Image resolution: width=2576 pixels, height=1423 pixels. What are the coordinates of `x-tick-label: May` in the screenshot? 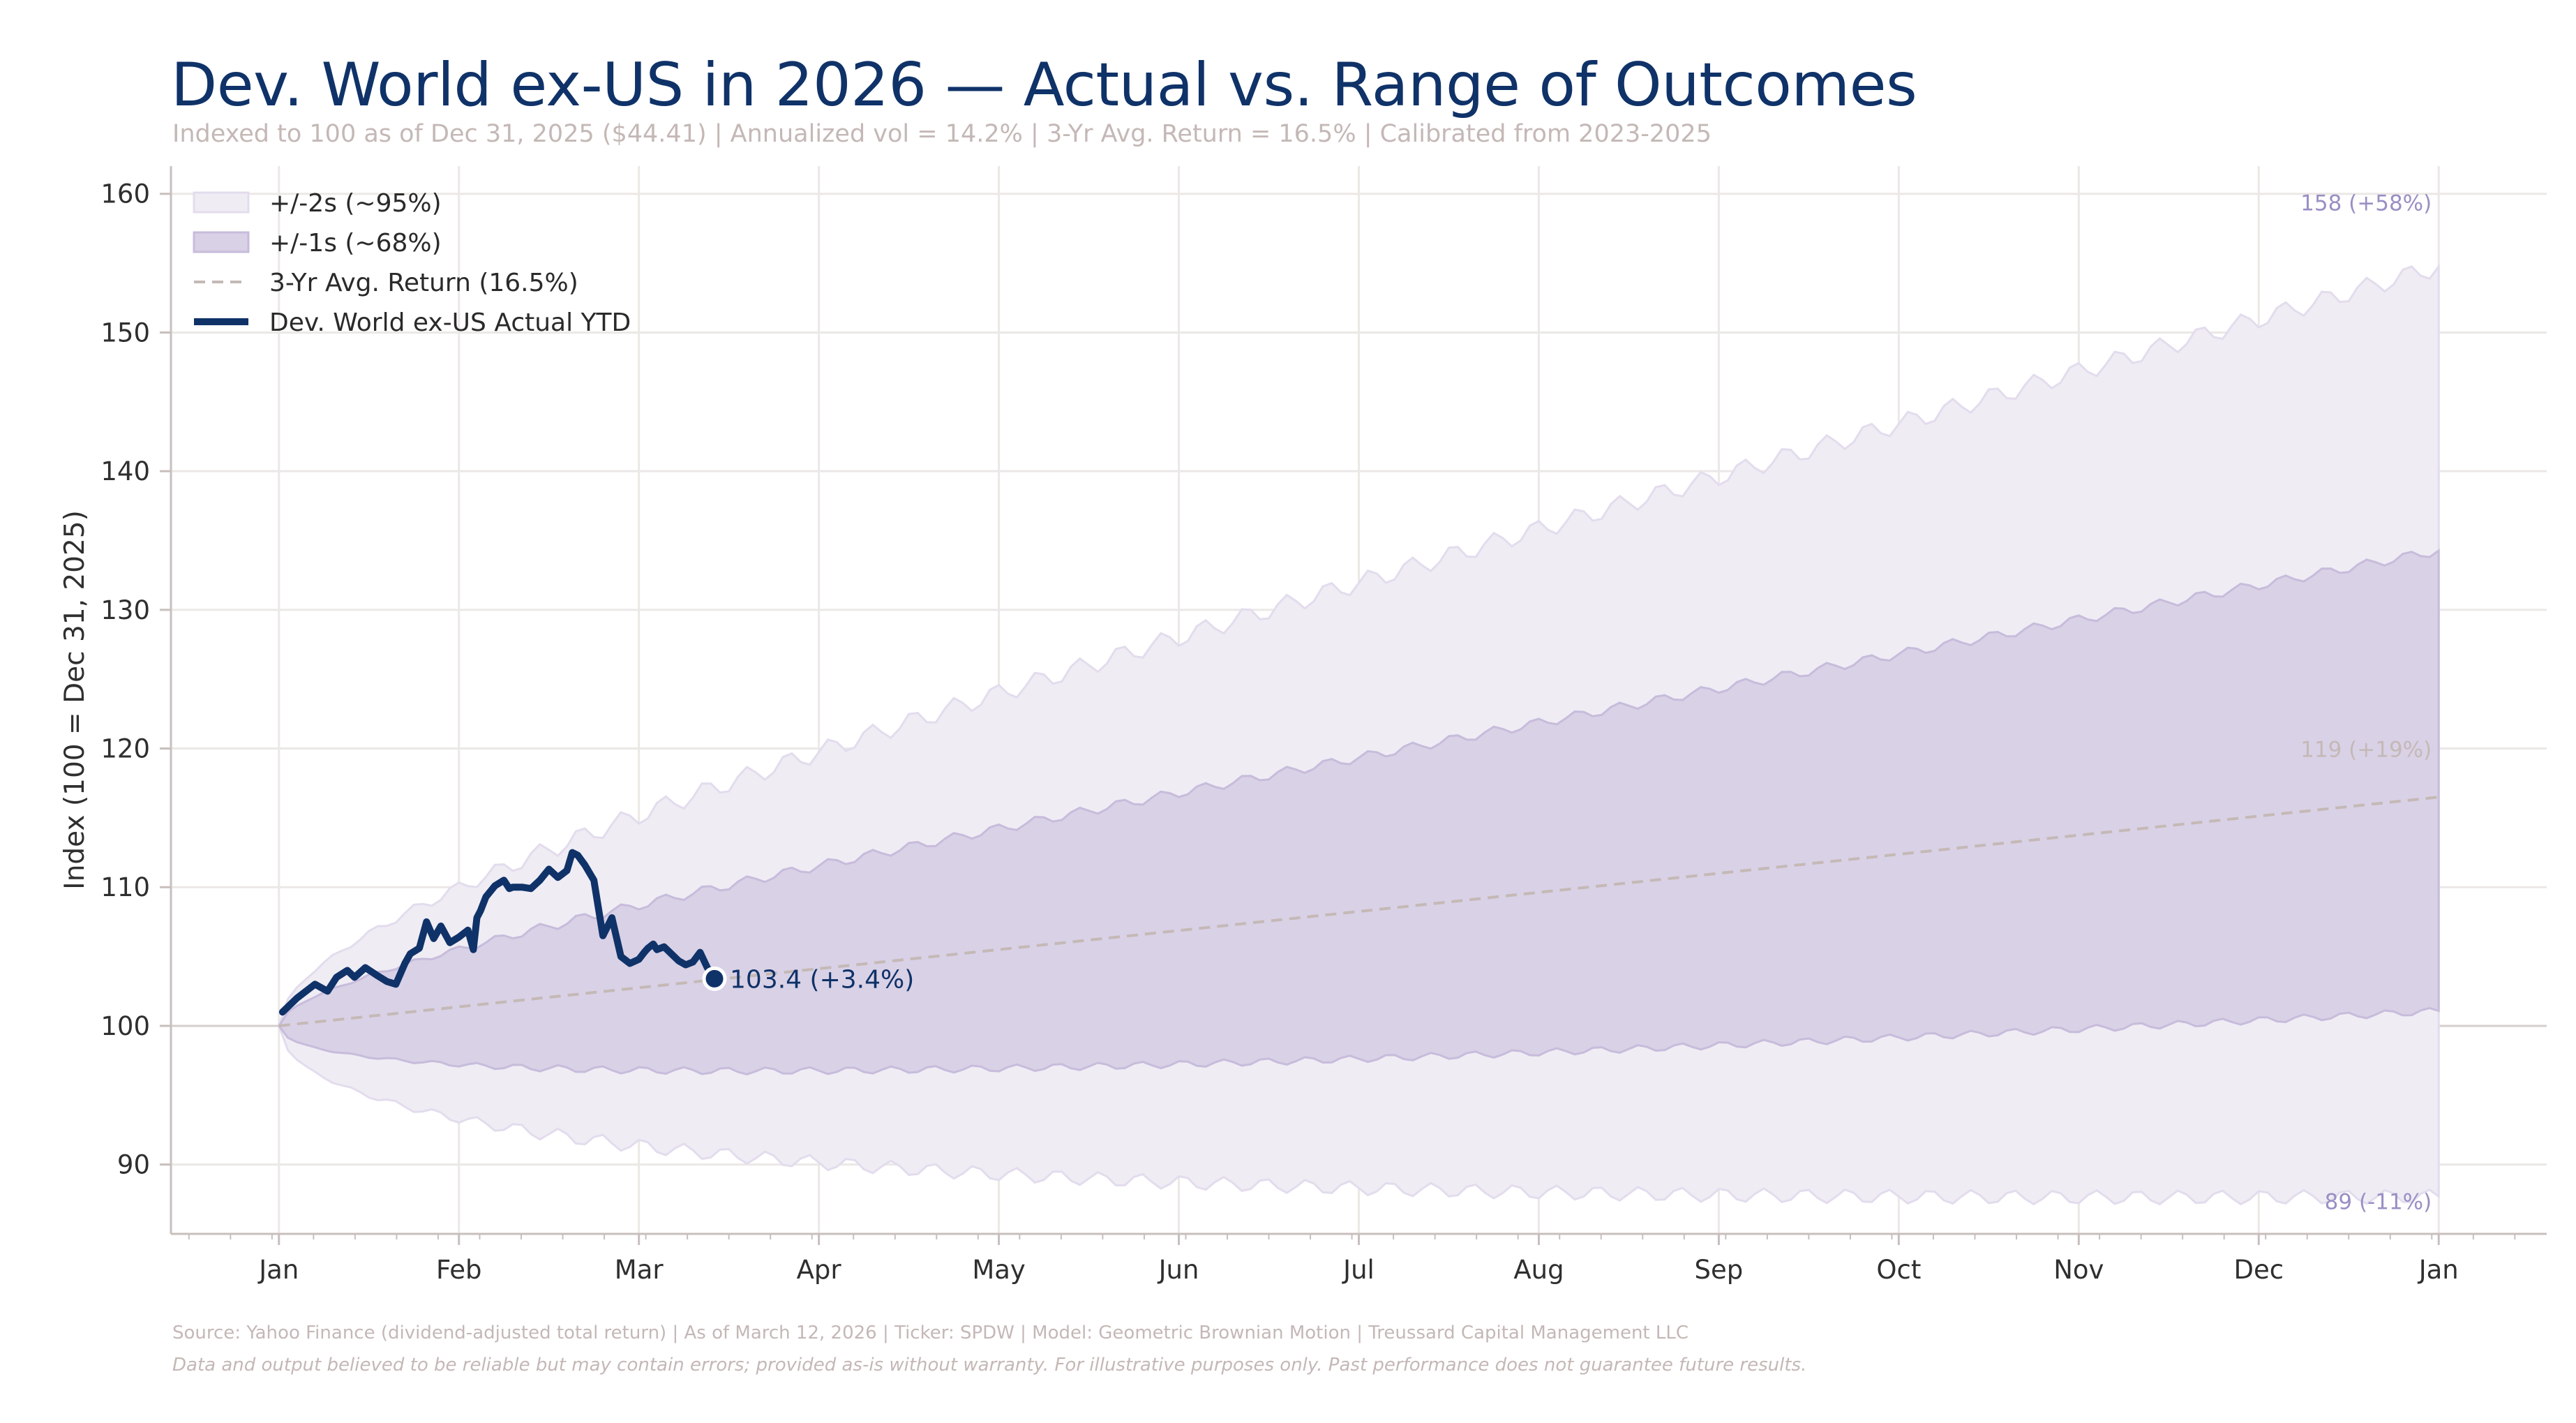 It's located at (999, 1270).